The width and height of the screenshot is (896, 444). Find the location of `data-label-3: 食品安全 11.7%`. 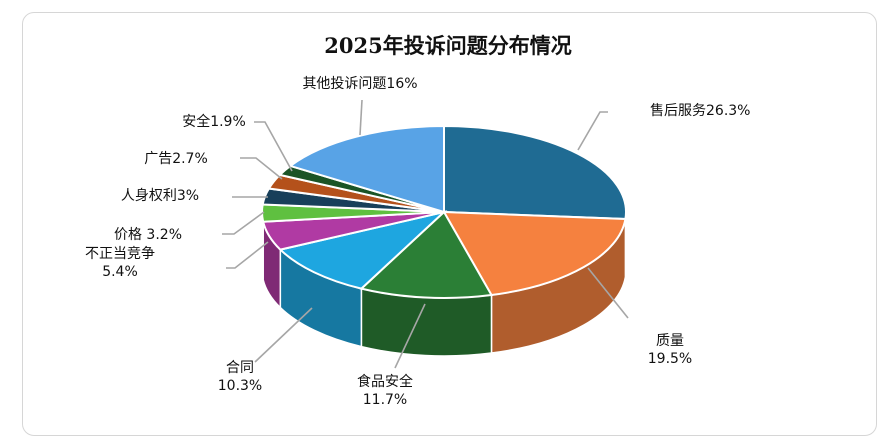

data-label-3: 食品安全 11.7% is located at coordinates (385, 390).